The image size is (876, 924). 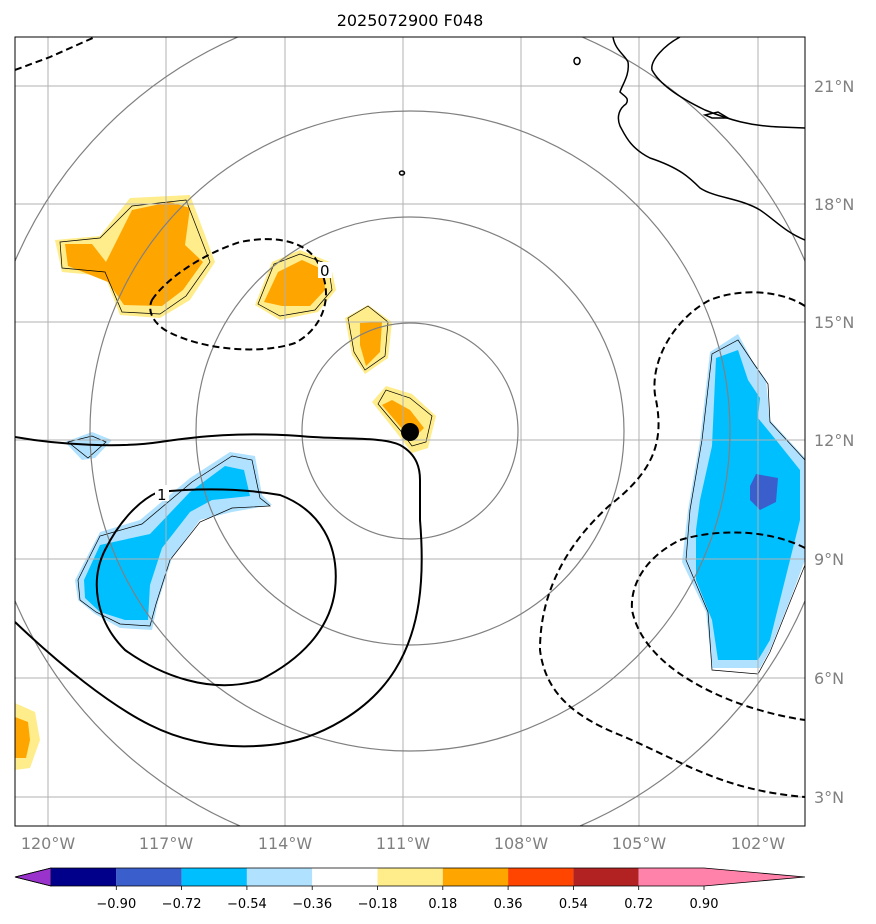 What do you see at coordinates (285, 843) in the screenshot?
I see `lon-label-114w: 114°W` at bounding box center [285, 843].